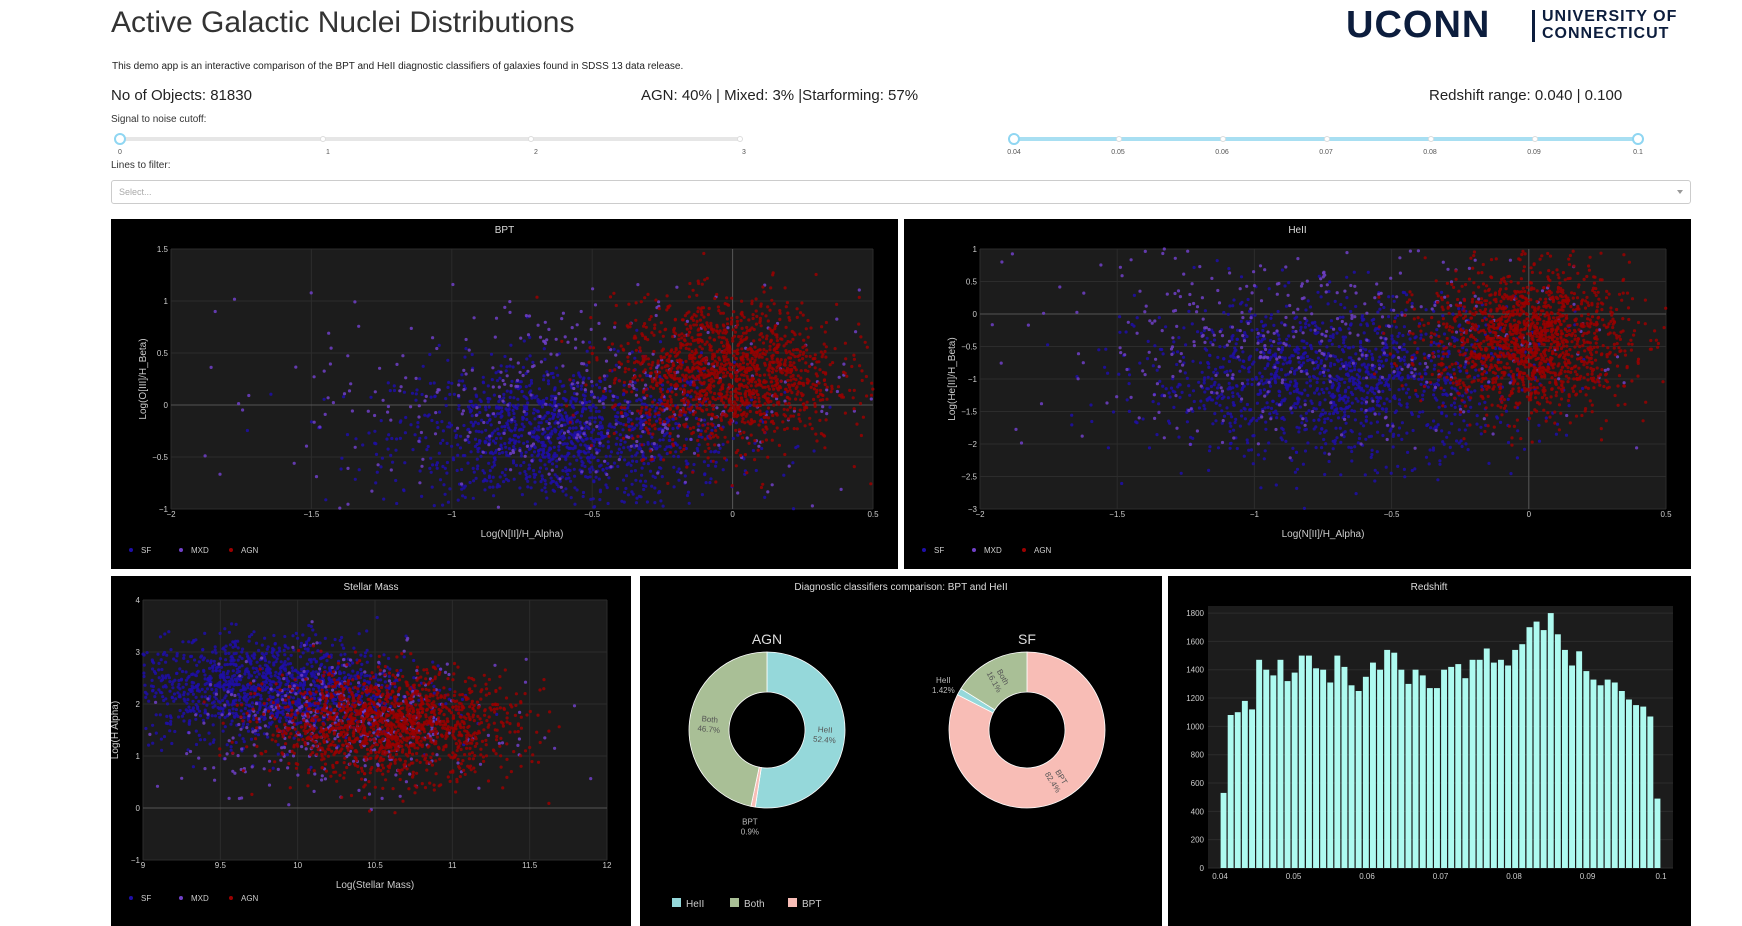 This screenshot has width=1742, height=926. Describe the element at coordinates (430, 143) in the screenshot. I see `snr-slider: 0 1 2 3` at that location.